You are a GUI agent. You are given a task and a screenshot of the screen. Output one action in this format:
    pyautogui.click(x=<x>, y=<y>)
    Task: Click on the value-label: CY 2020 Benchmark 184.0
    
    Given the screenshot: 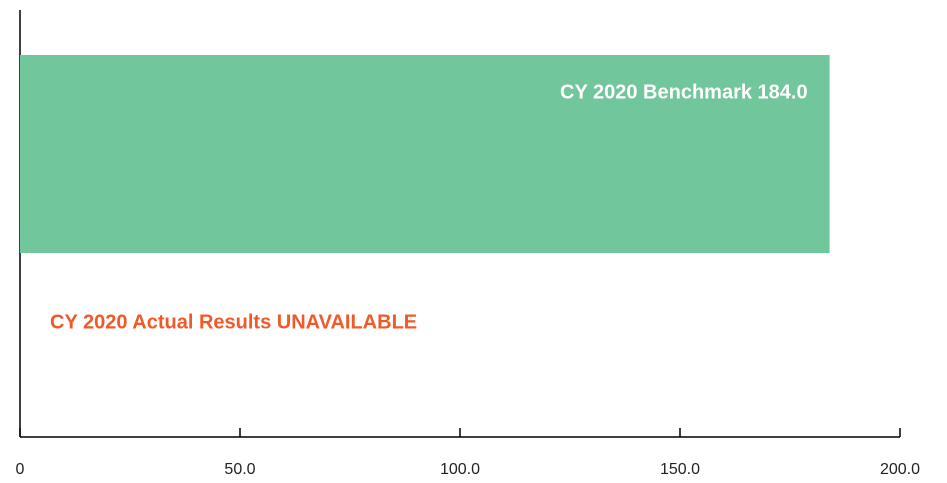 What is the action you would take?
    pyautogui.click(x=684, y=92)
    